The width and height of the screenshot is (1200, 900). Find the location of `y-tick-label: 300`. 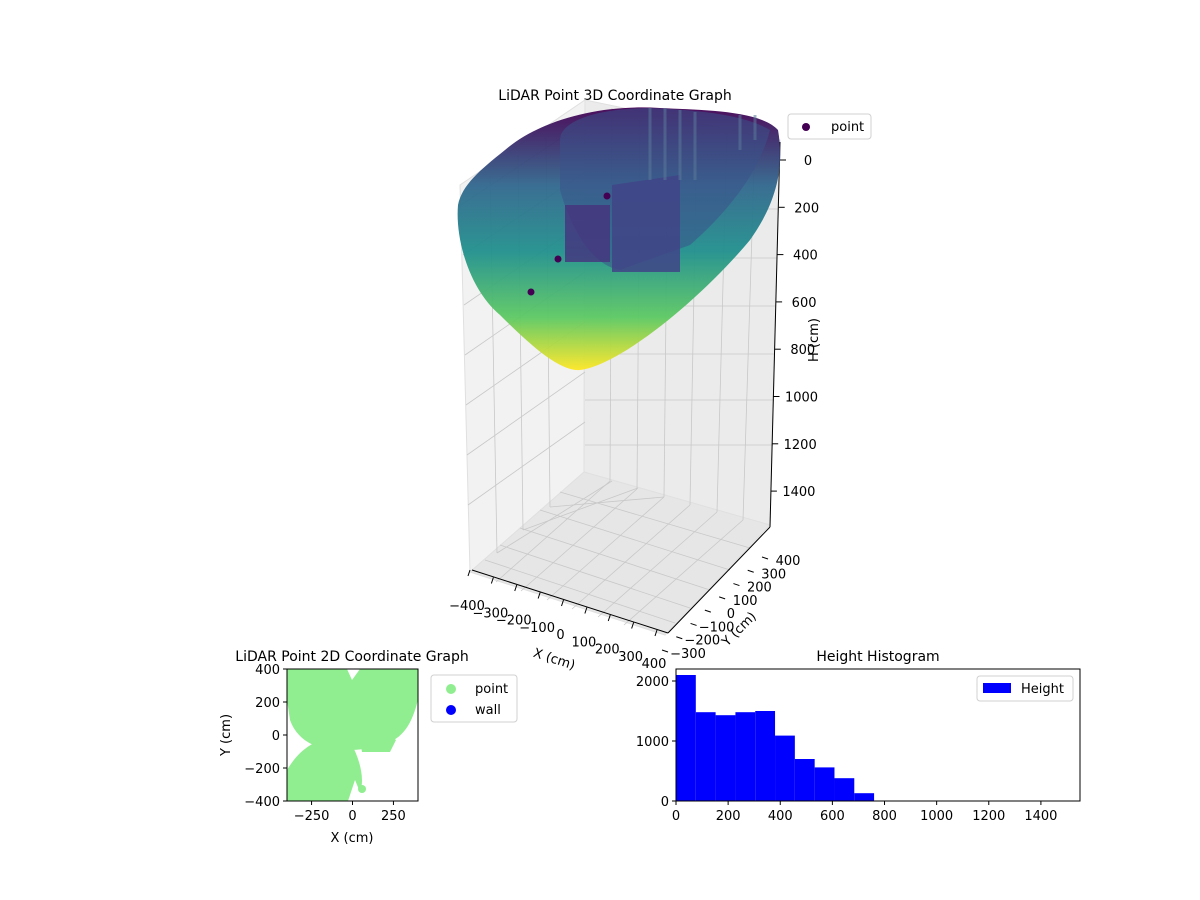

y-tick-label: 300 is located at coordinates (773, 574).